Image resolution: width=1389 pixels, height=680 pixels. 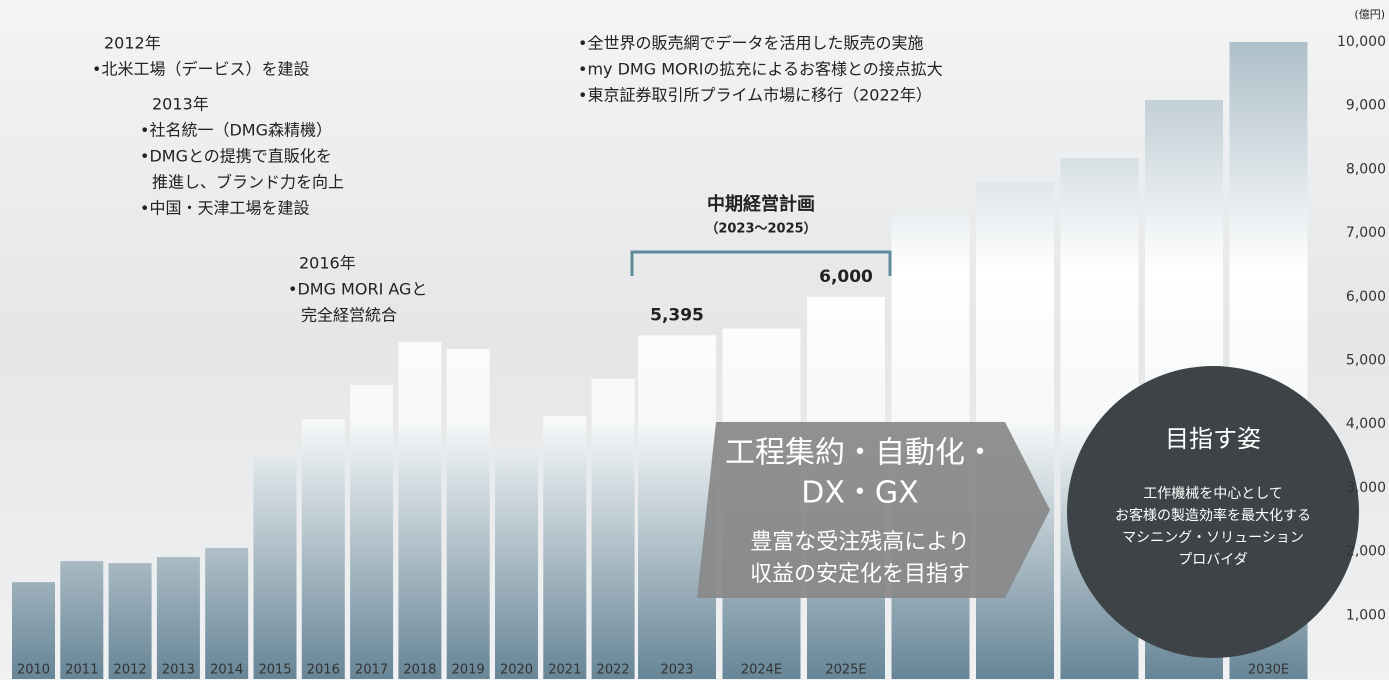 What do you see at coordinates (1361, 42) in the screenshot?
I see `y-tick-label: 10,000` at bounding box center [1361, 42].